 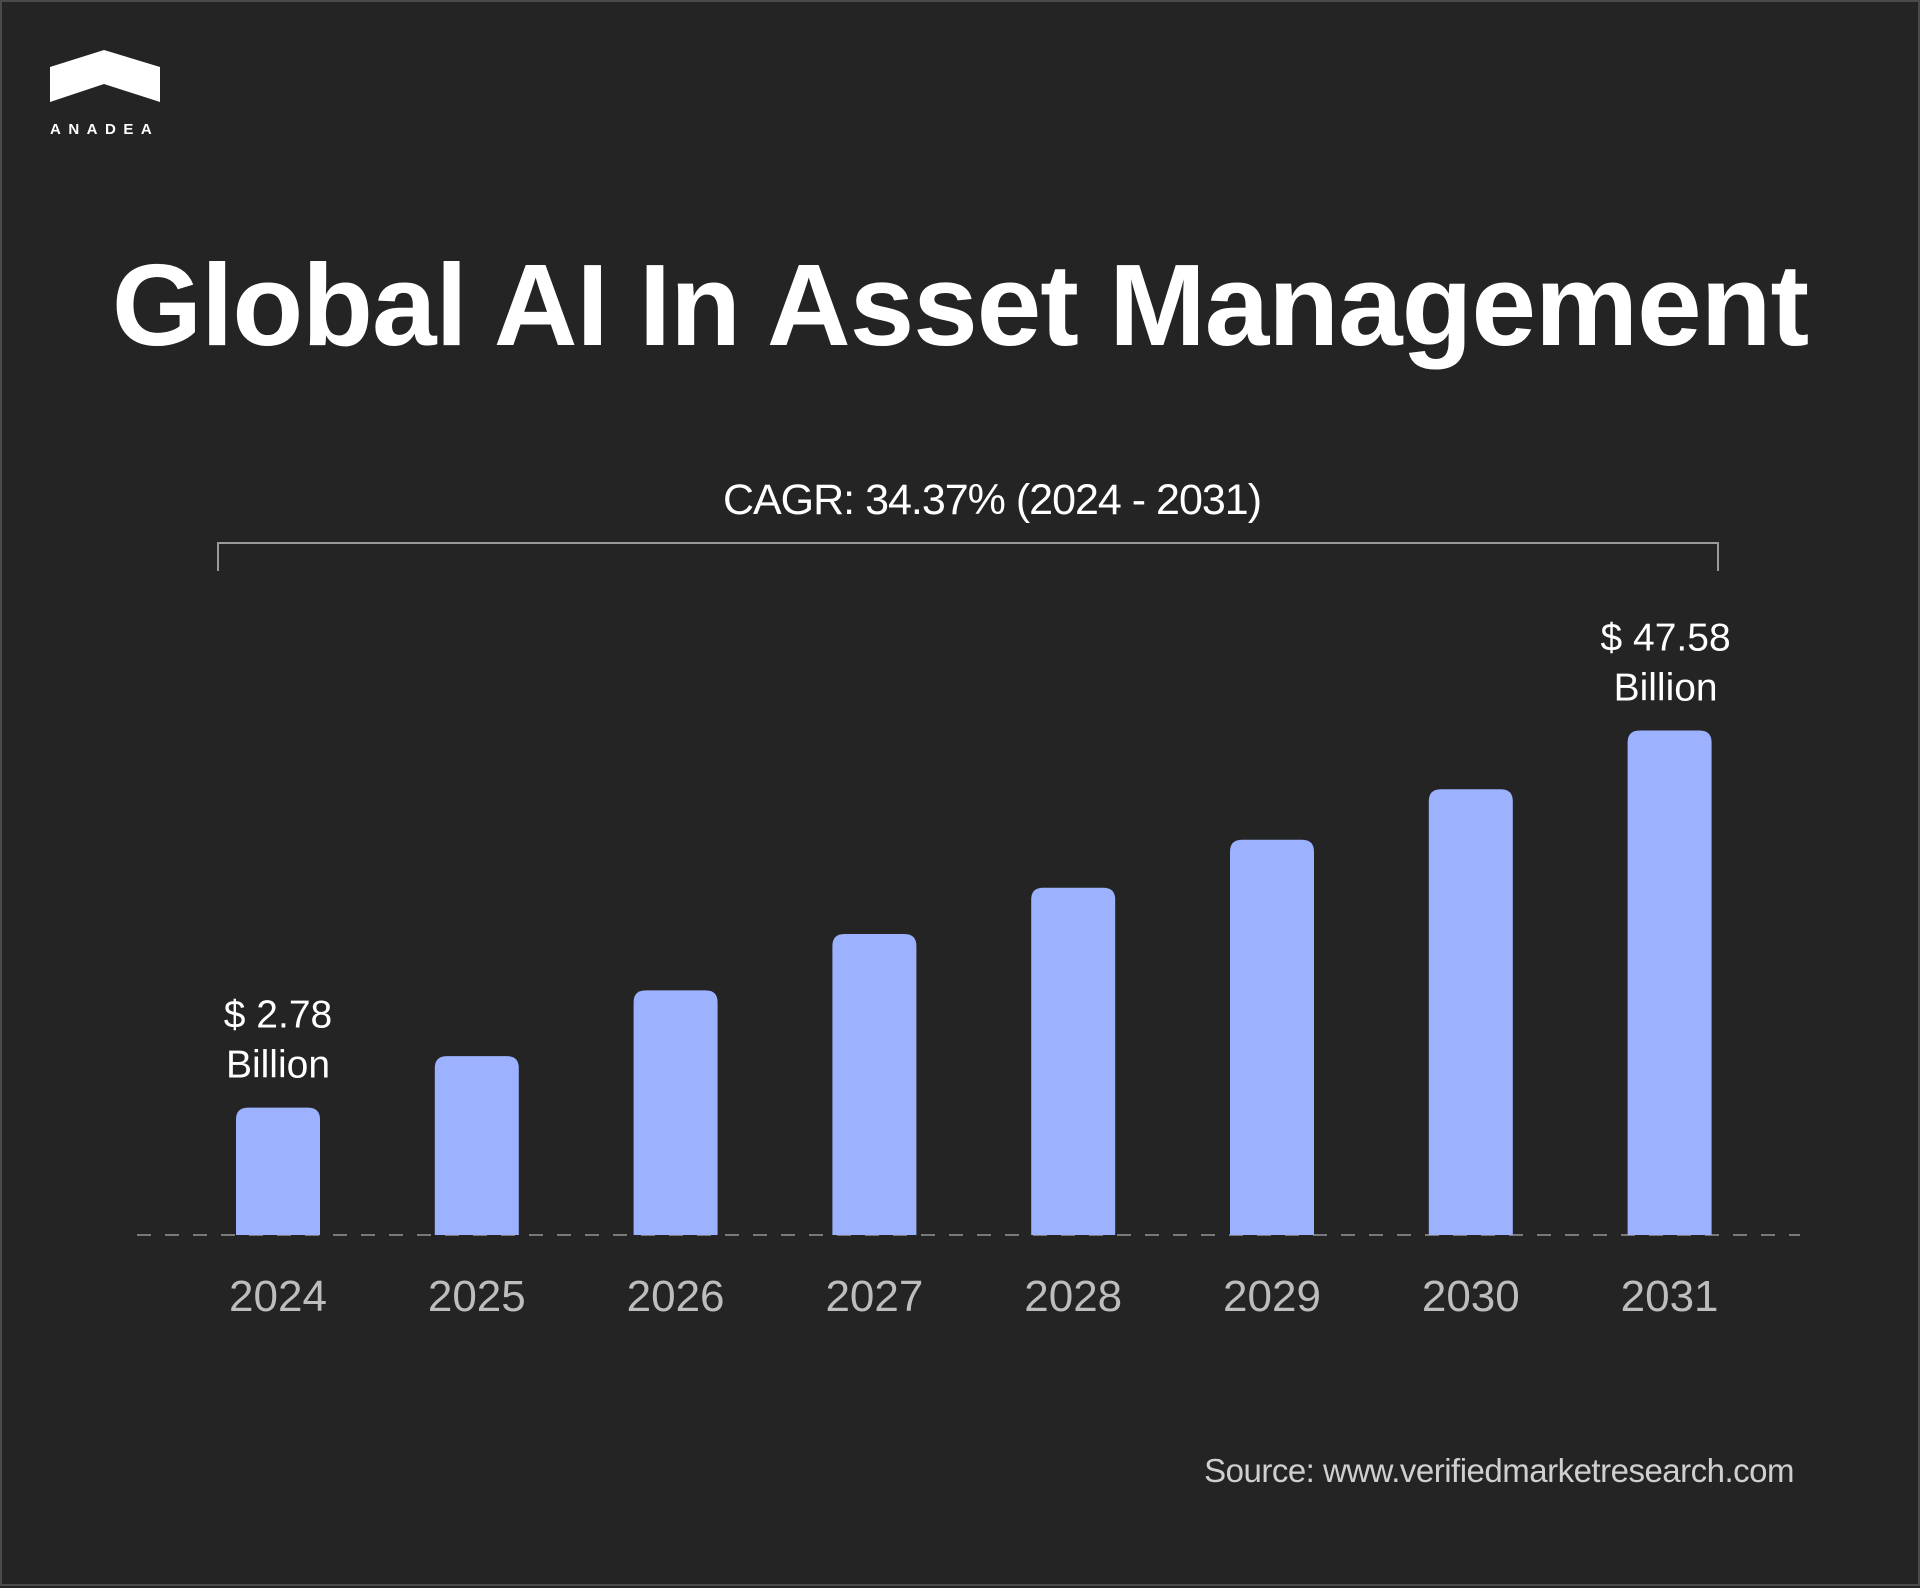 I want to click on bar-2027, so click(x=874, y=1084).